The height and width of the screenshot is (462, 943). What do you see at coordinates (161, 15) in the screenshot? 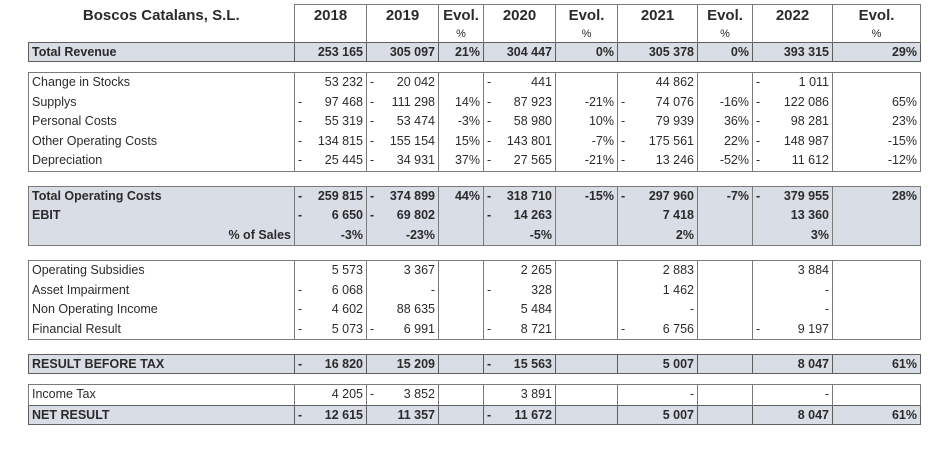
I see `company-name: Boscos Catalans, S.L.` at bounding box center [161, 15].